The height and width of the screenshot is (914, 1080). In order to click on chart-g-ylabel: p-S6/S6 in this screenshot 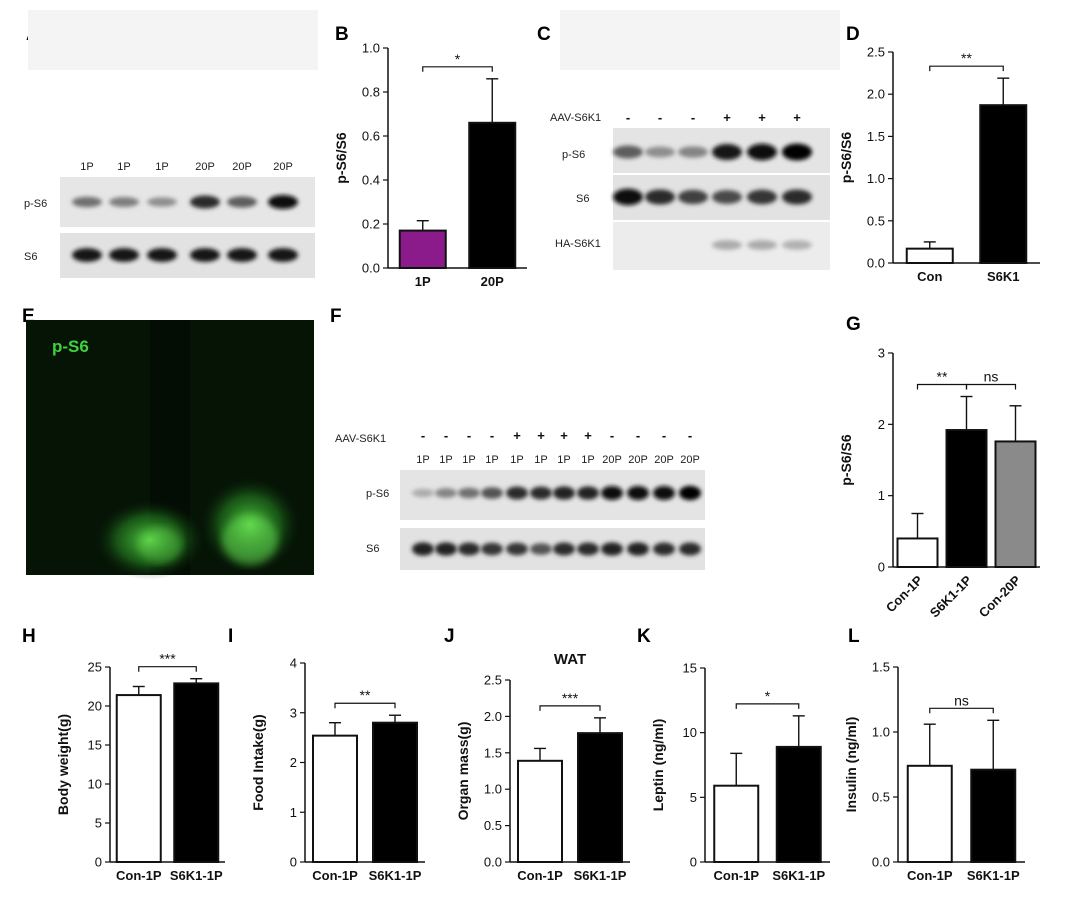, I will do `click(846, 460)`.